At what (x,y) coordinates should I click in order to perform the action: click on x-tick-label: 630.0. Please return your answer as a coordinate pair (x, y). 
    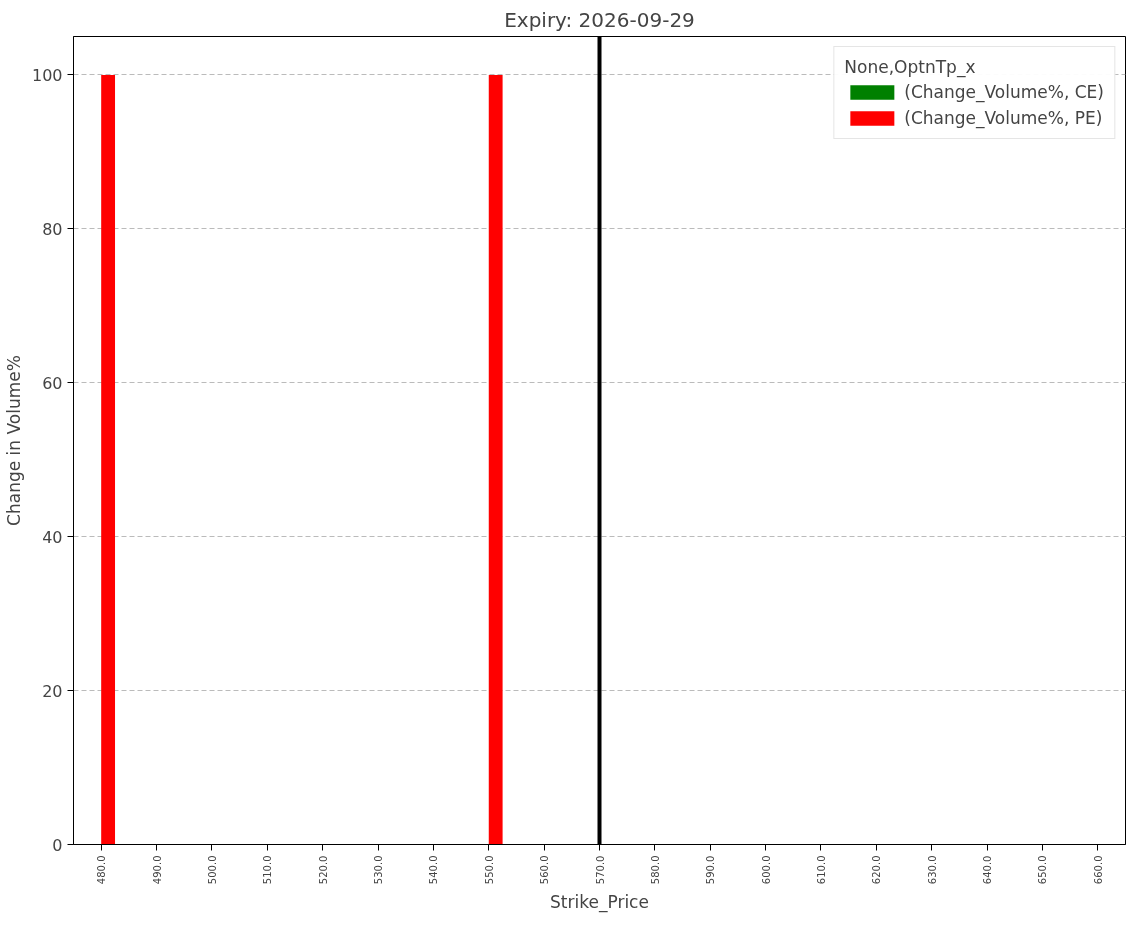
    Looking at the image, I should click on (932, 870).